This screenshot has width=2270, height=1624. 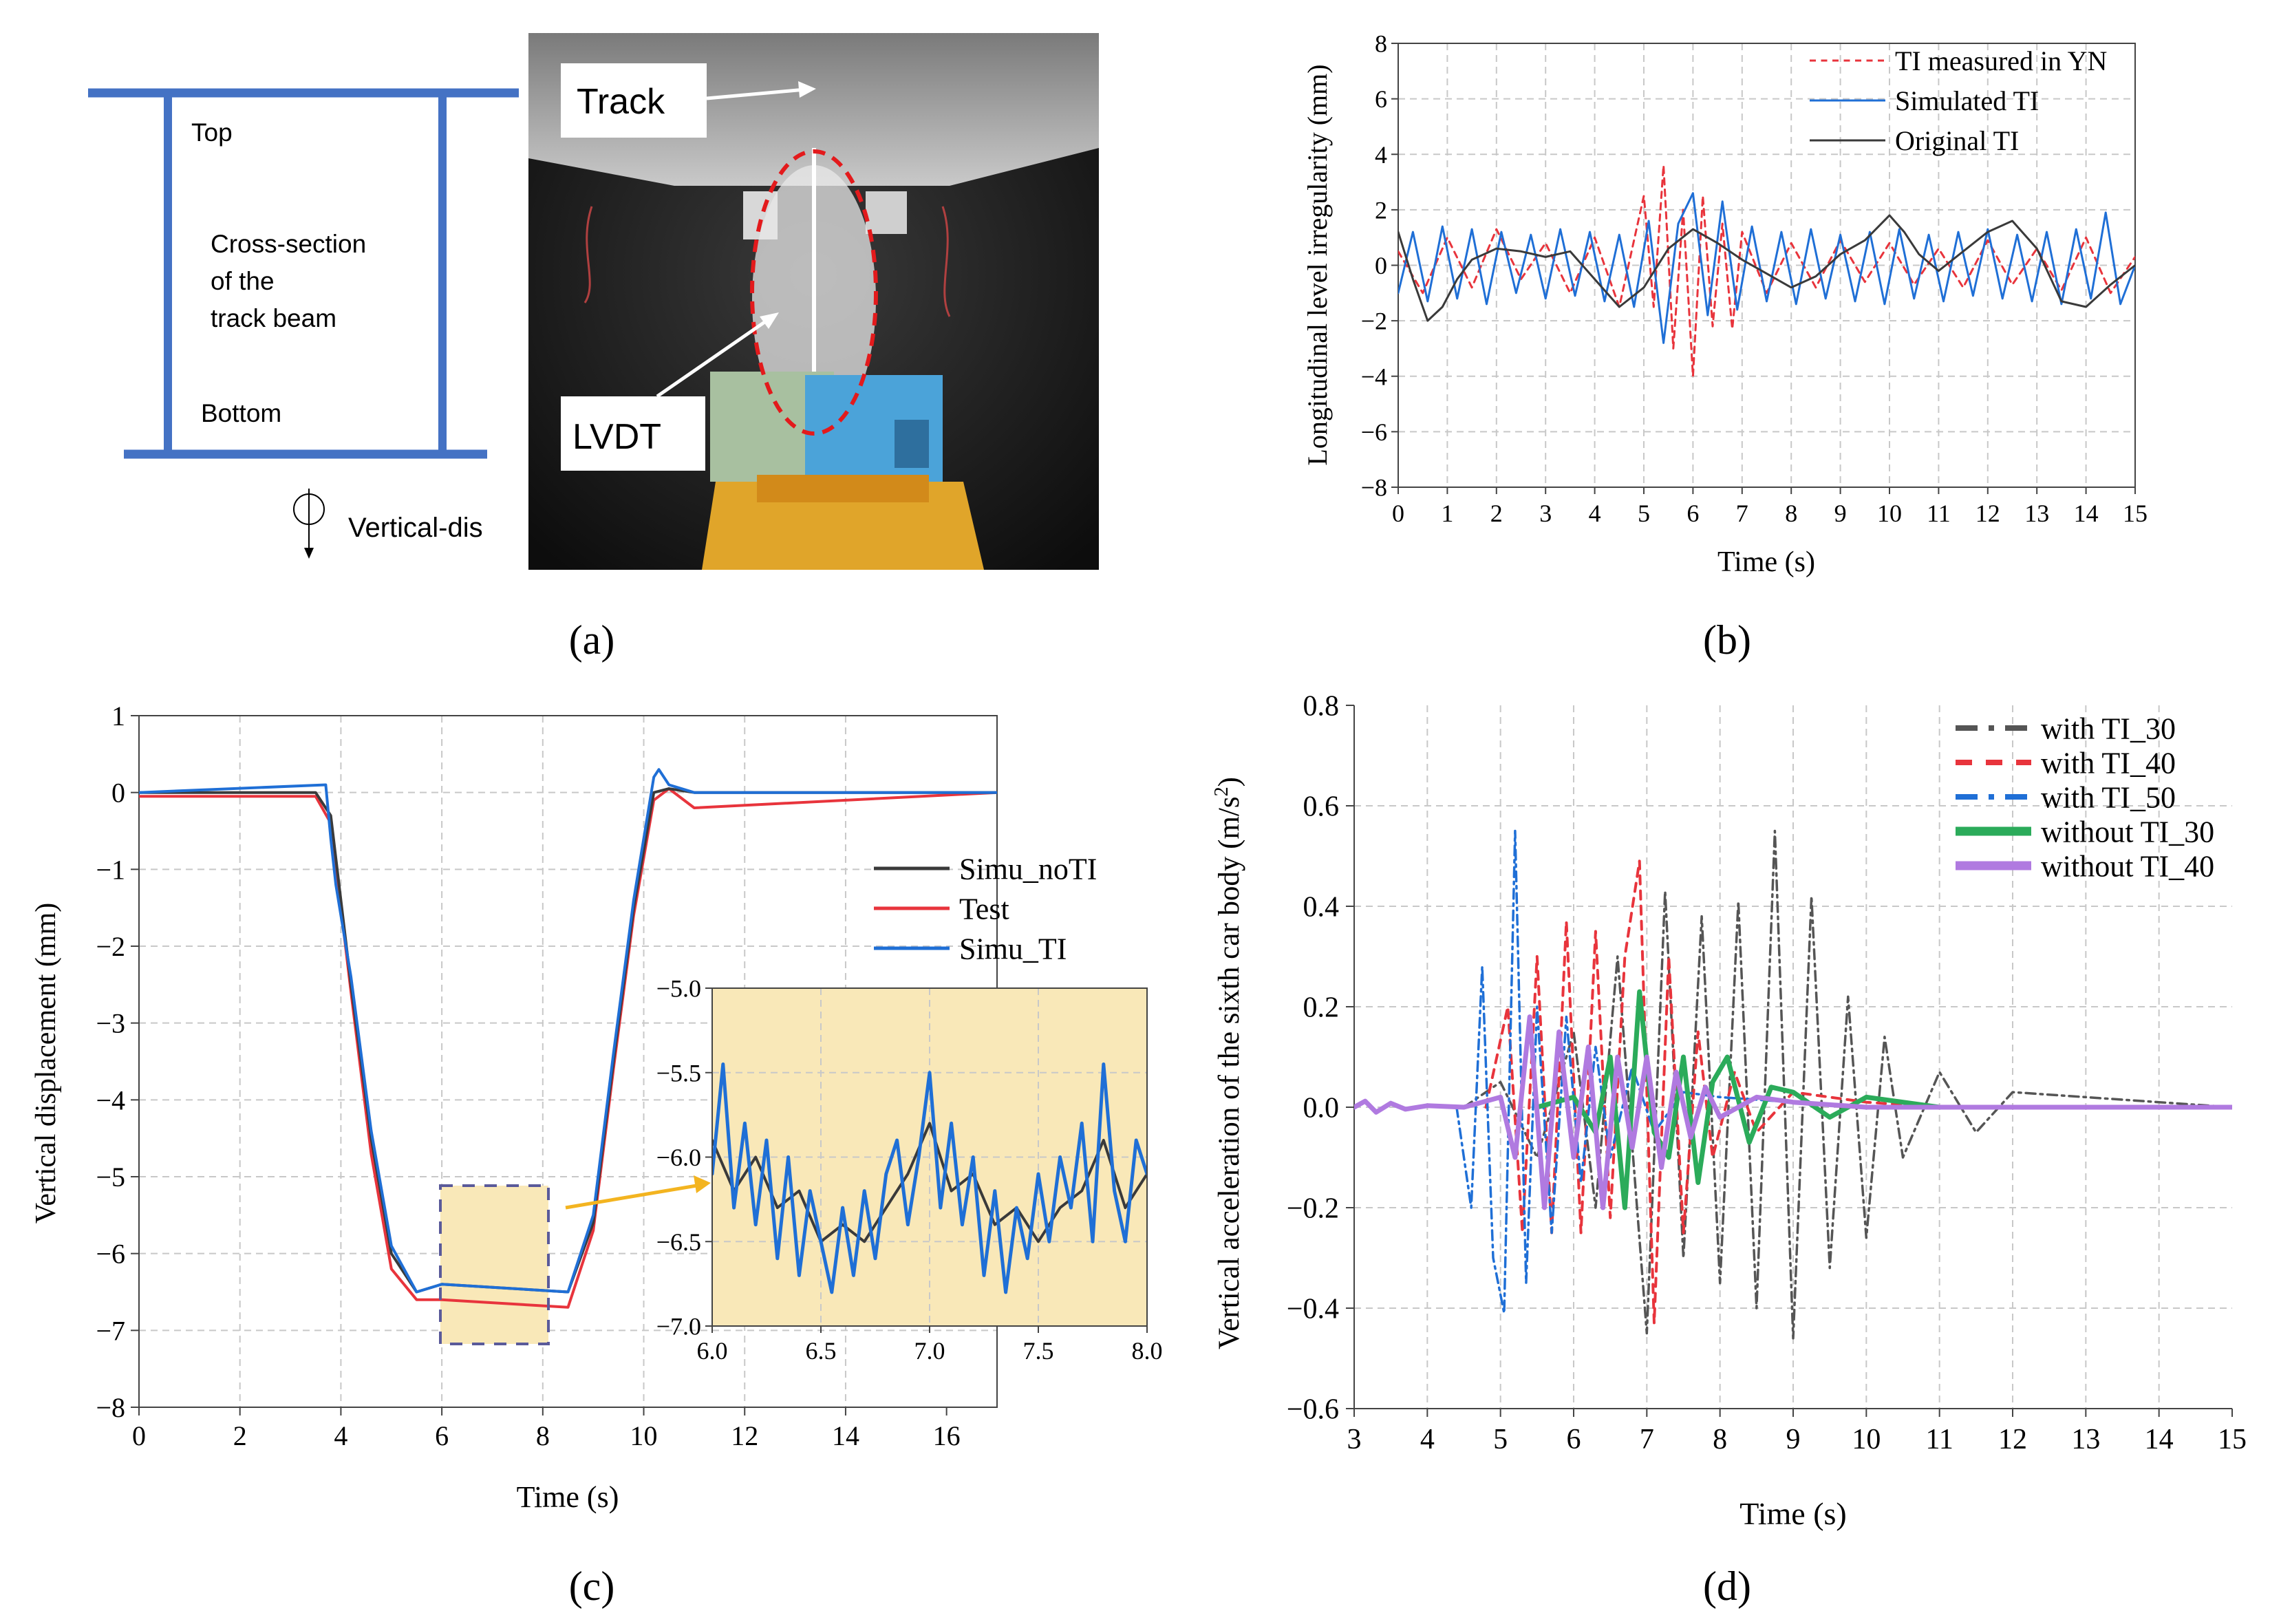 What do you see at coordinates (1374, 432) in the screenshot?
I see `b-ytick-label-7: −6` at bounding box center [1374, 432].